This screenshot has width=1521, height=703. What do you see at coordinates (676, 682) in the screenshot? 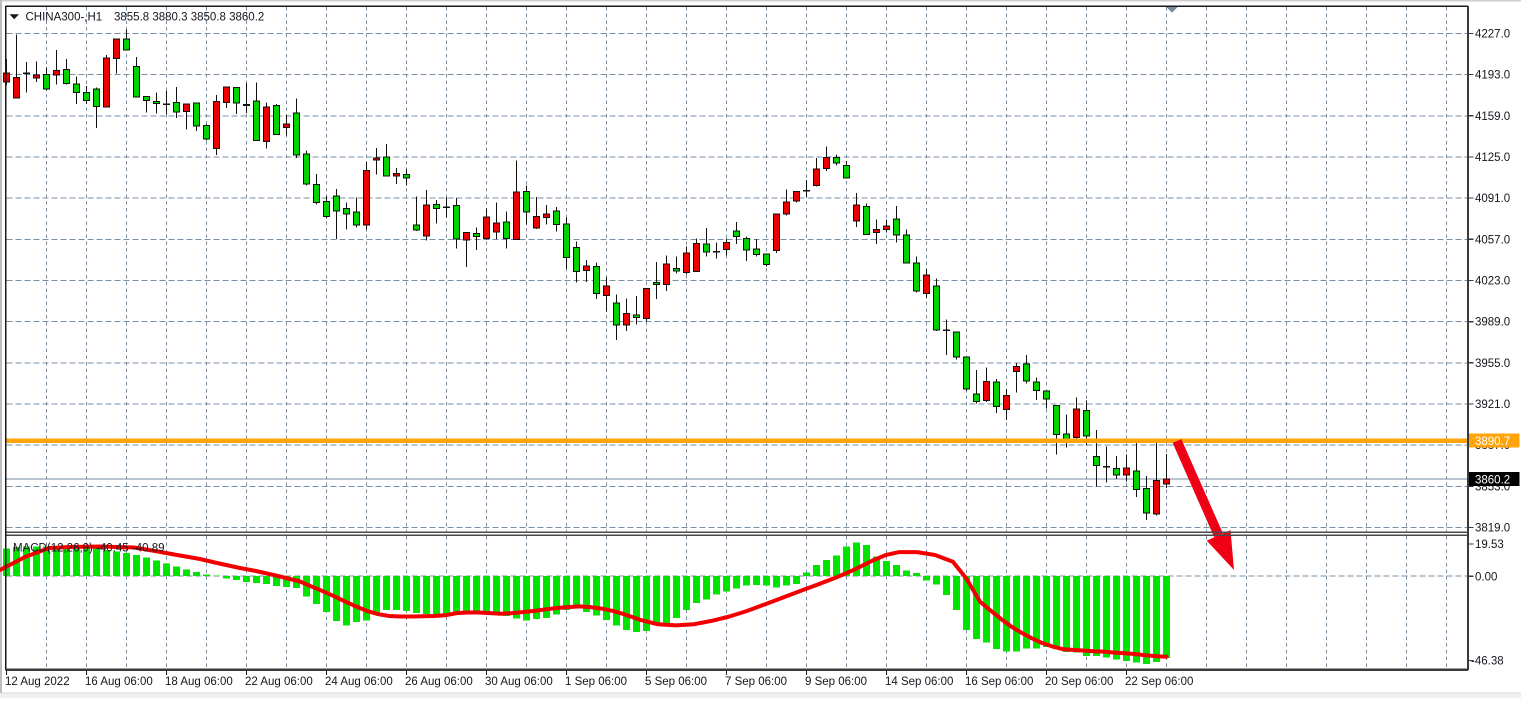
I see `svg-text: 5 Sep 06:00` at bounding box center [676, 682].